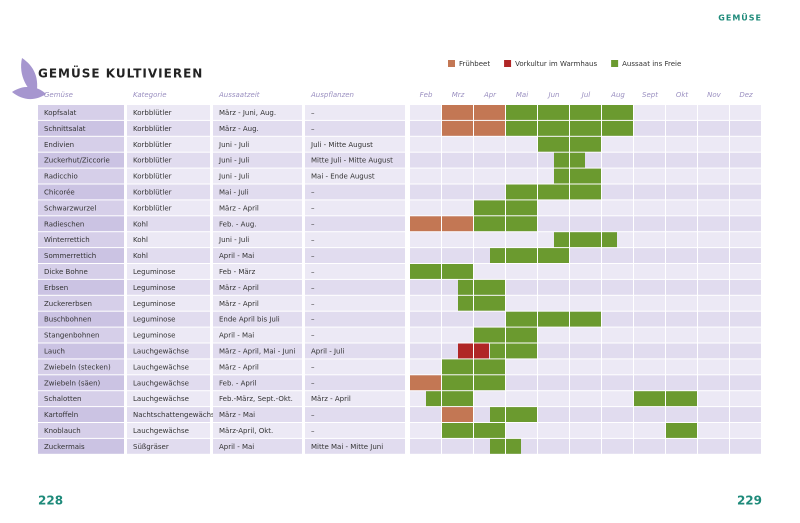  I want to click on cell-text: Dicke Bohne, so click(66, 272).